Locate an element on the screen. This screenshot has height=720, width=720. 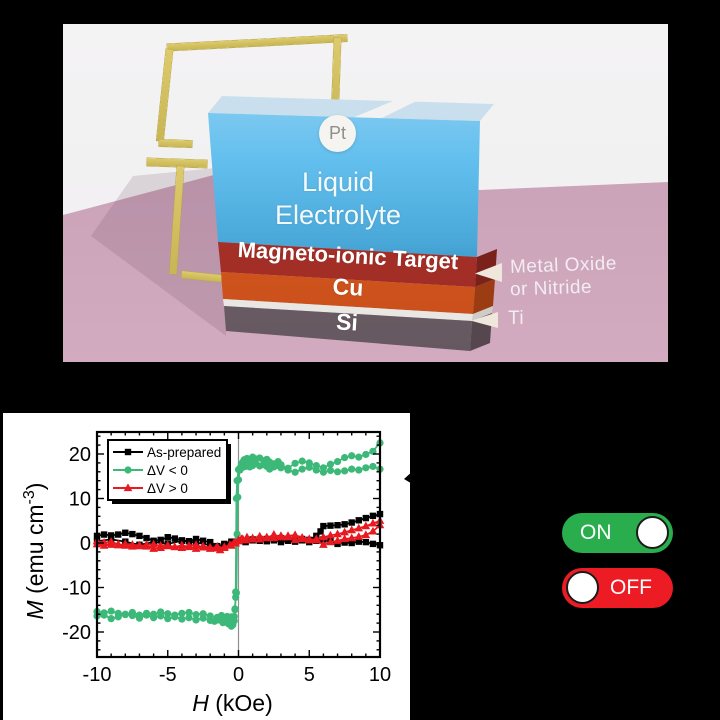
off-toggle: OFF is located at coordinates (617, 588).